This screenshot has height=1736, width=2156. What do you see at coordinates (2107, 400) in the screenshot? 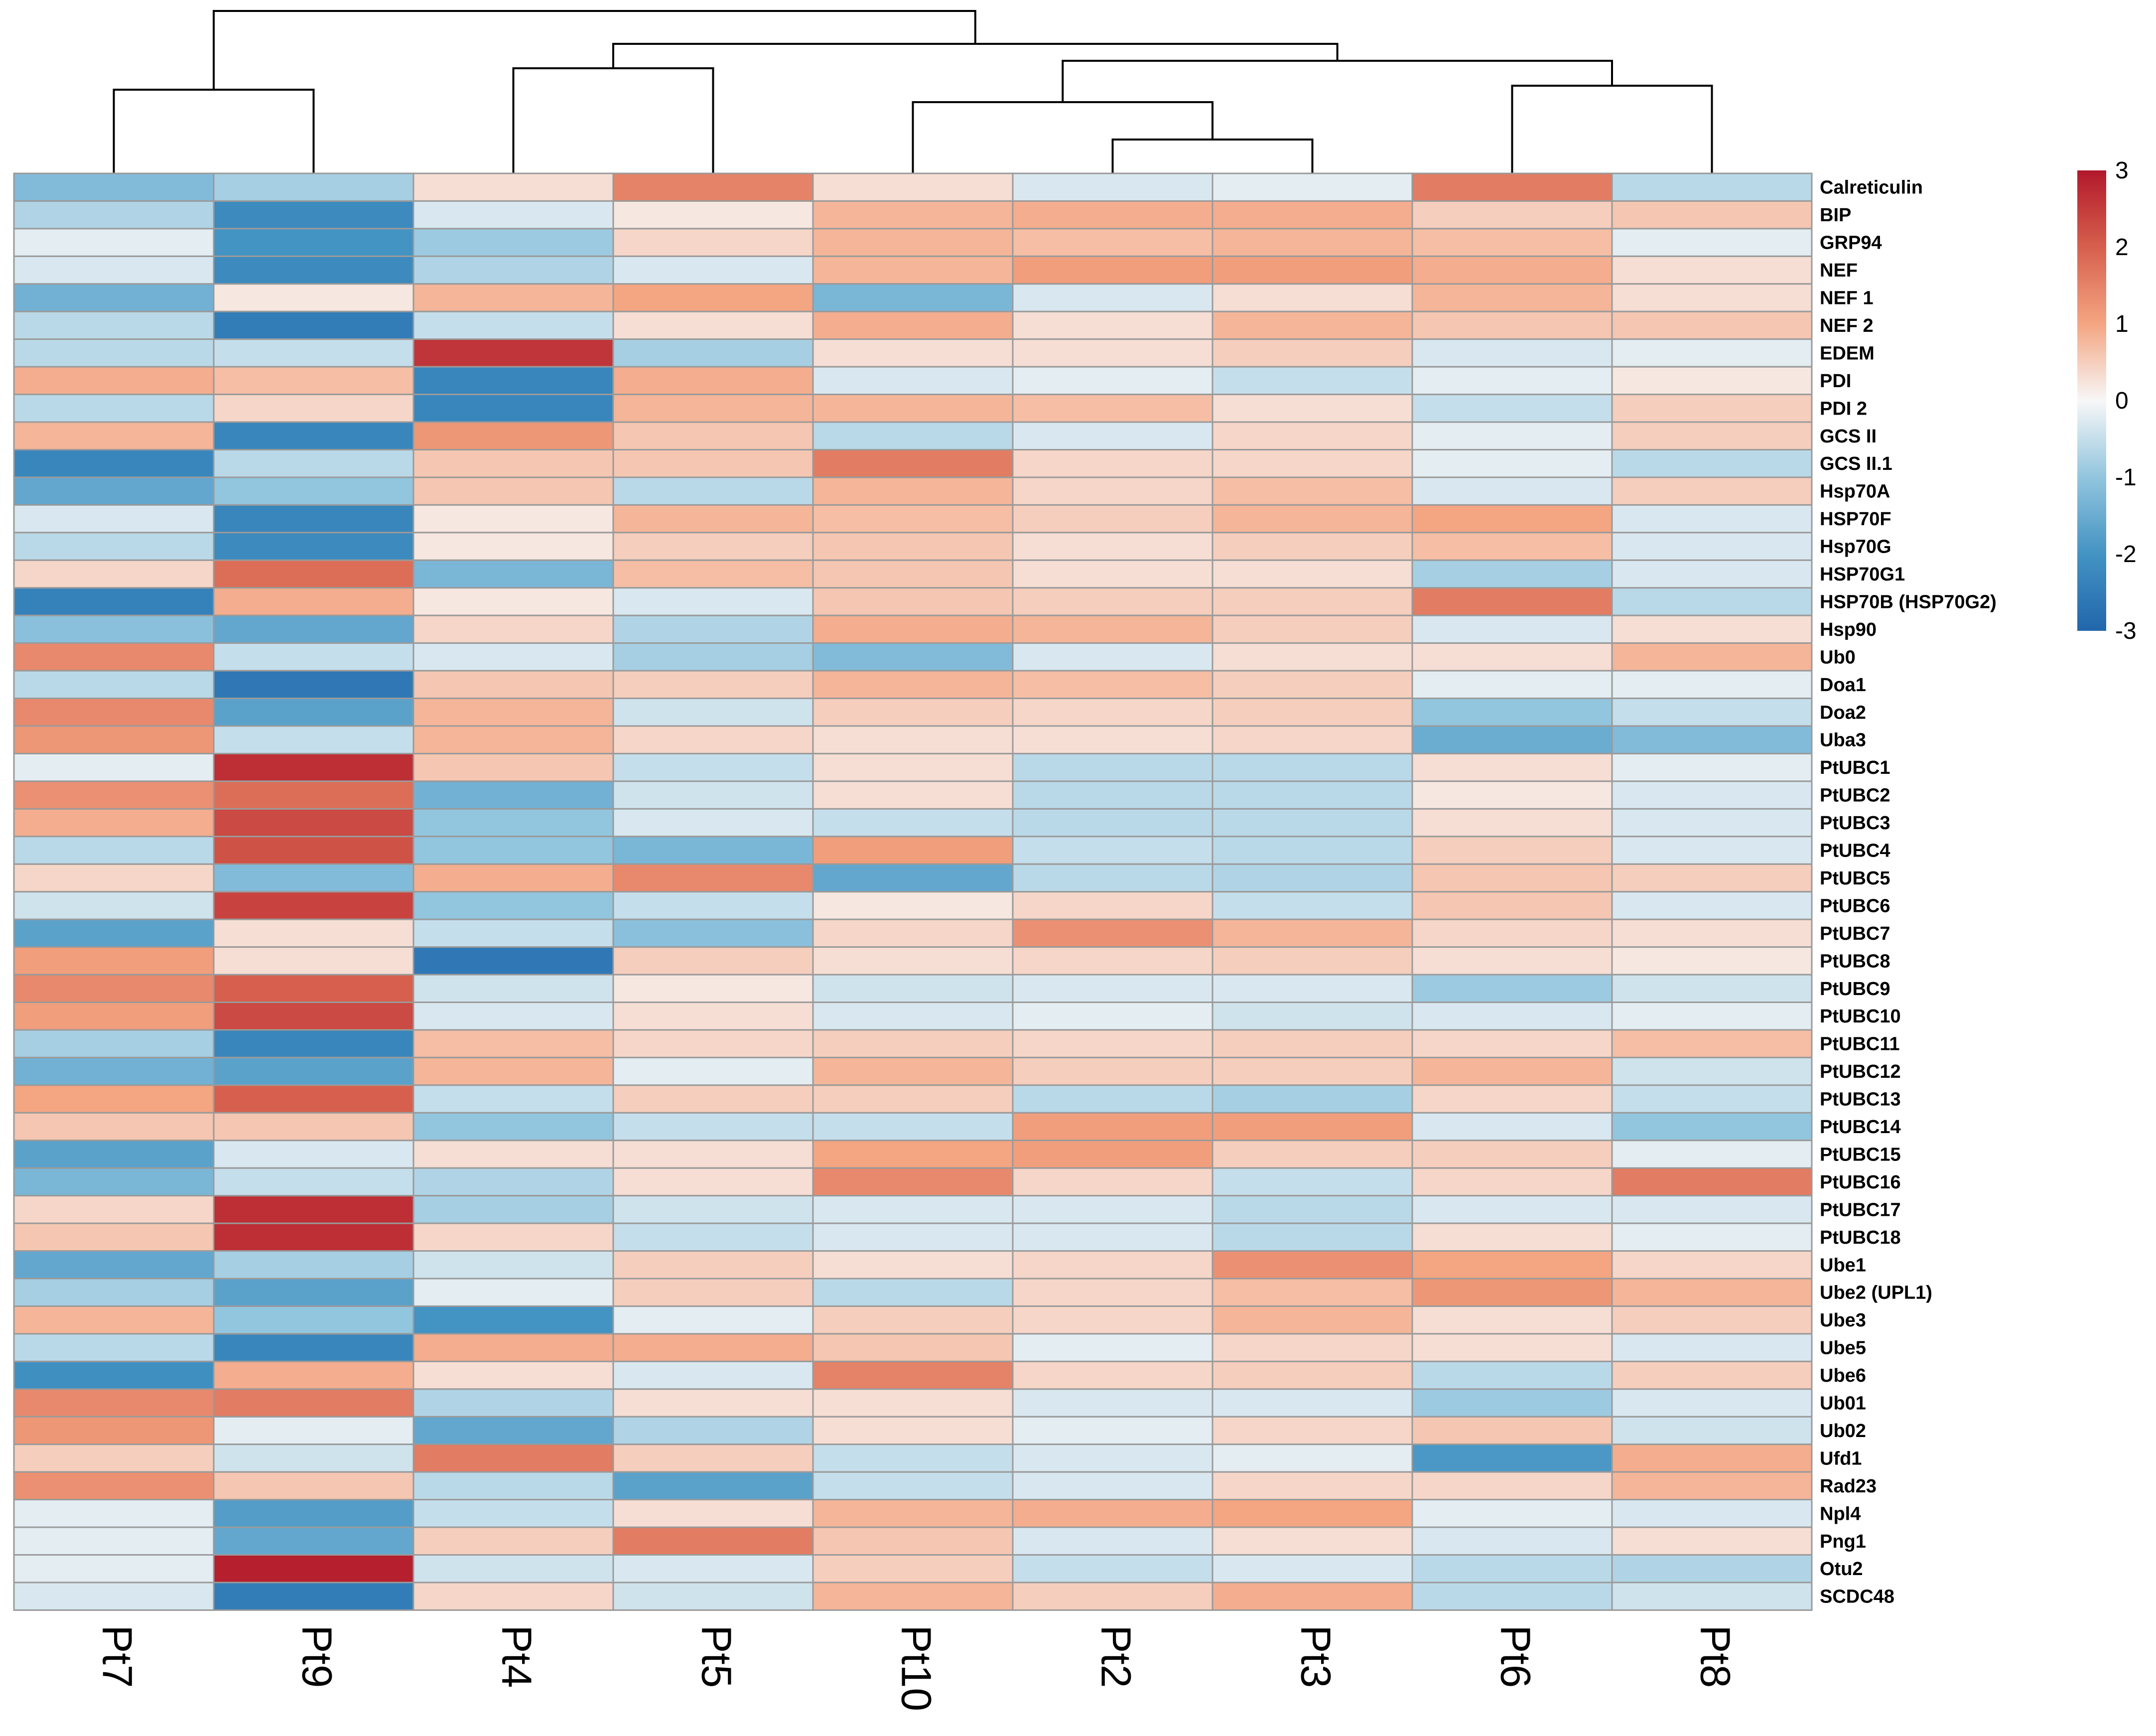
I see `color-legend: 3 2 1 0 -1 -2 -3` at bounding box center [2107, 400].